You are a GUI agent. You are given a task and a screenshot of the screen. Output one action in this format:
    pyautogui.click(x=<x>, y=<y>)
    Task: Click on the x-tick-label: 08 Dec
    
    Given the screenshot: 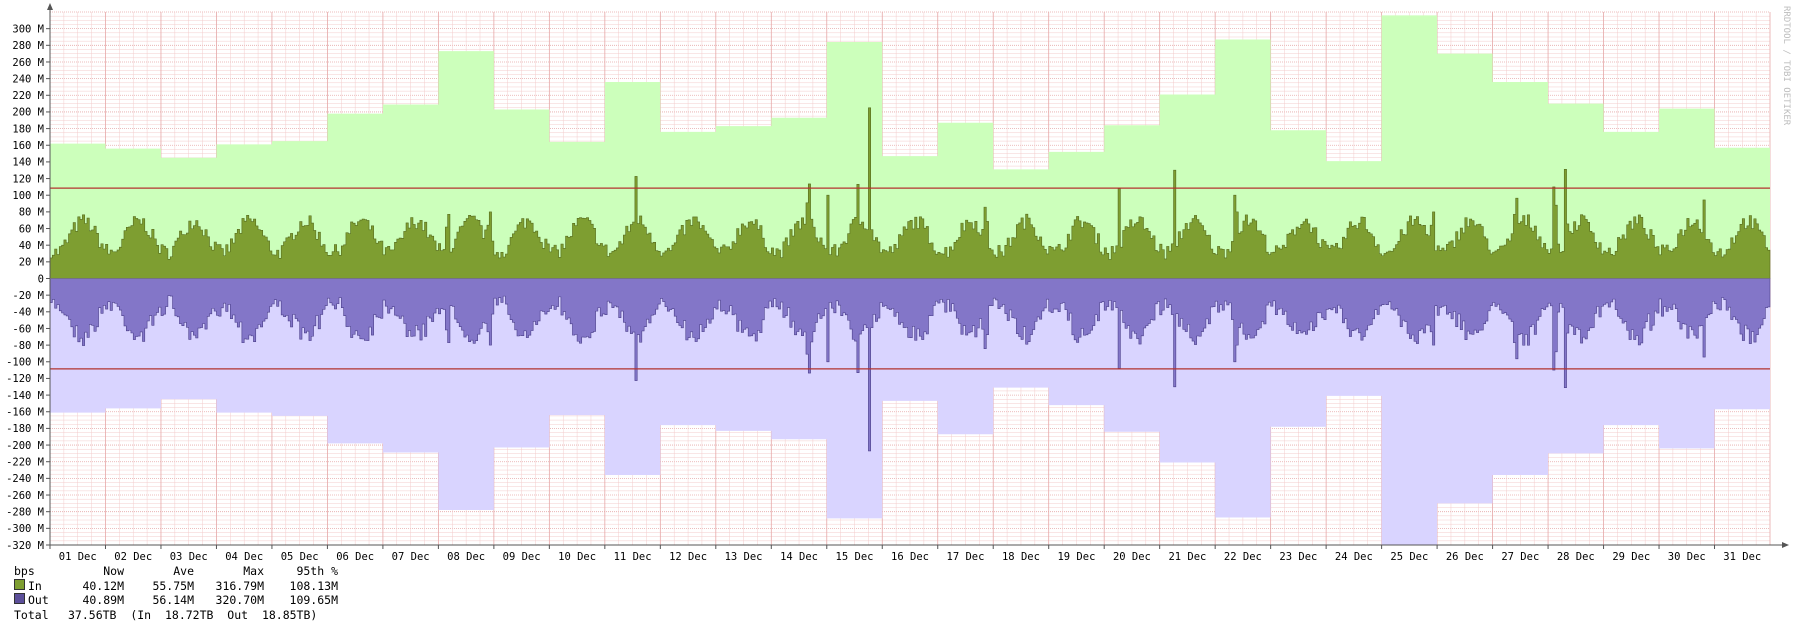 What is the action you would take?
    pyautogui.click(x=466, y=557)
    